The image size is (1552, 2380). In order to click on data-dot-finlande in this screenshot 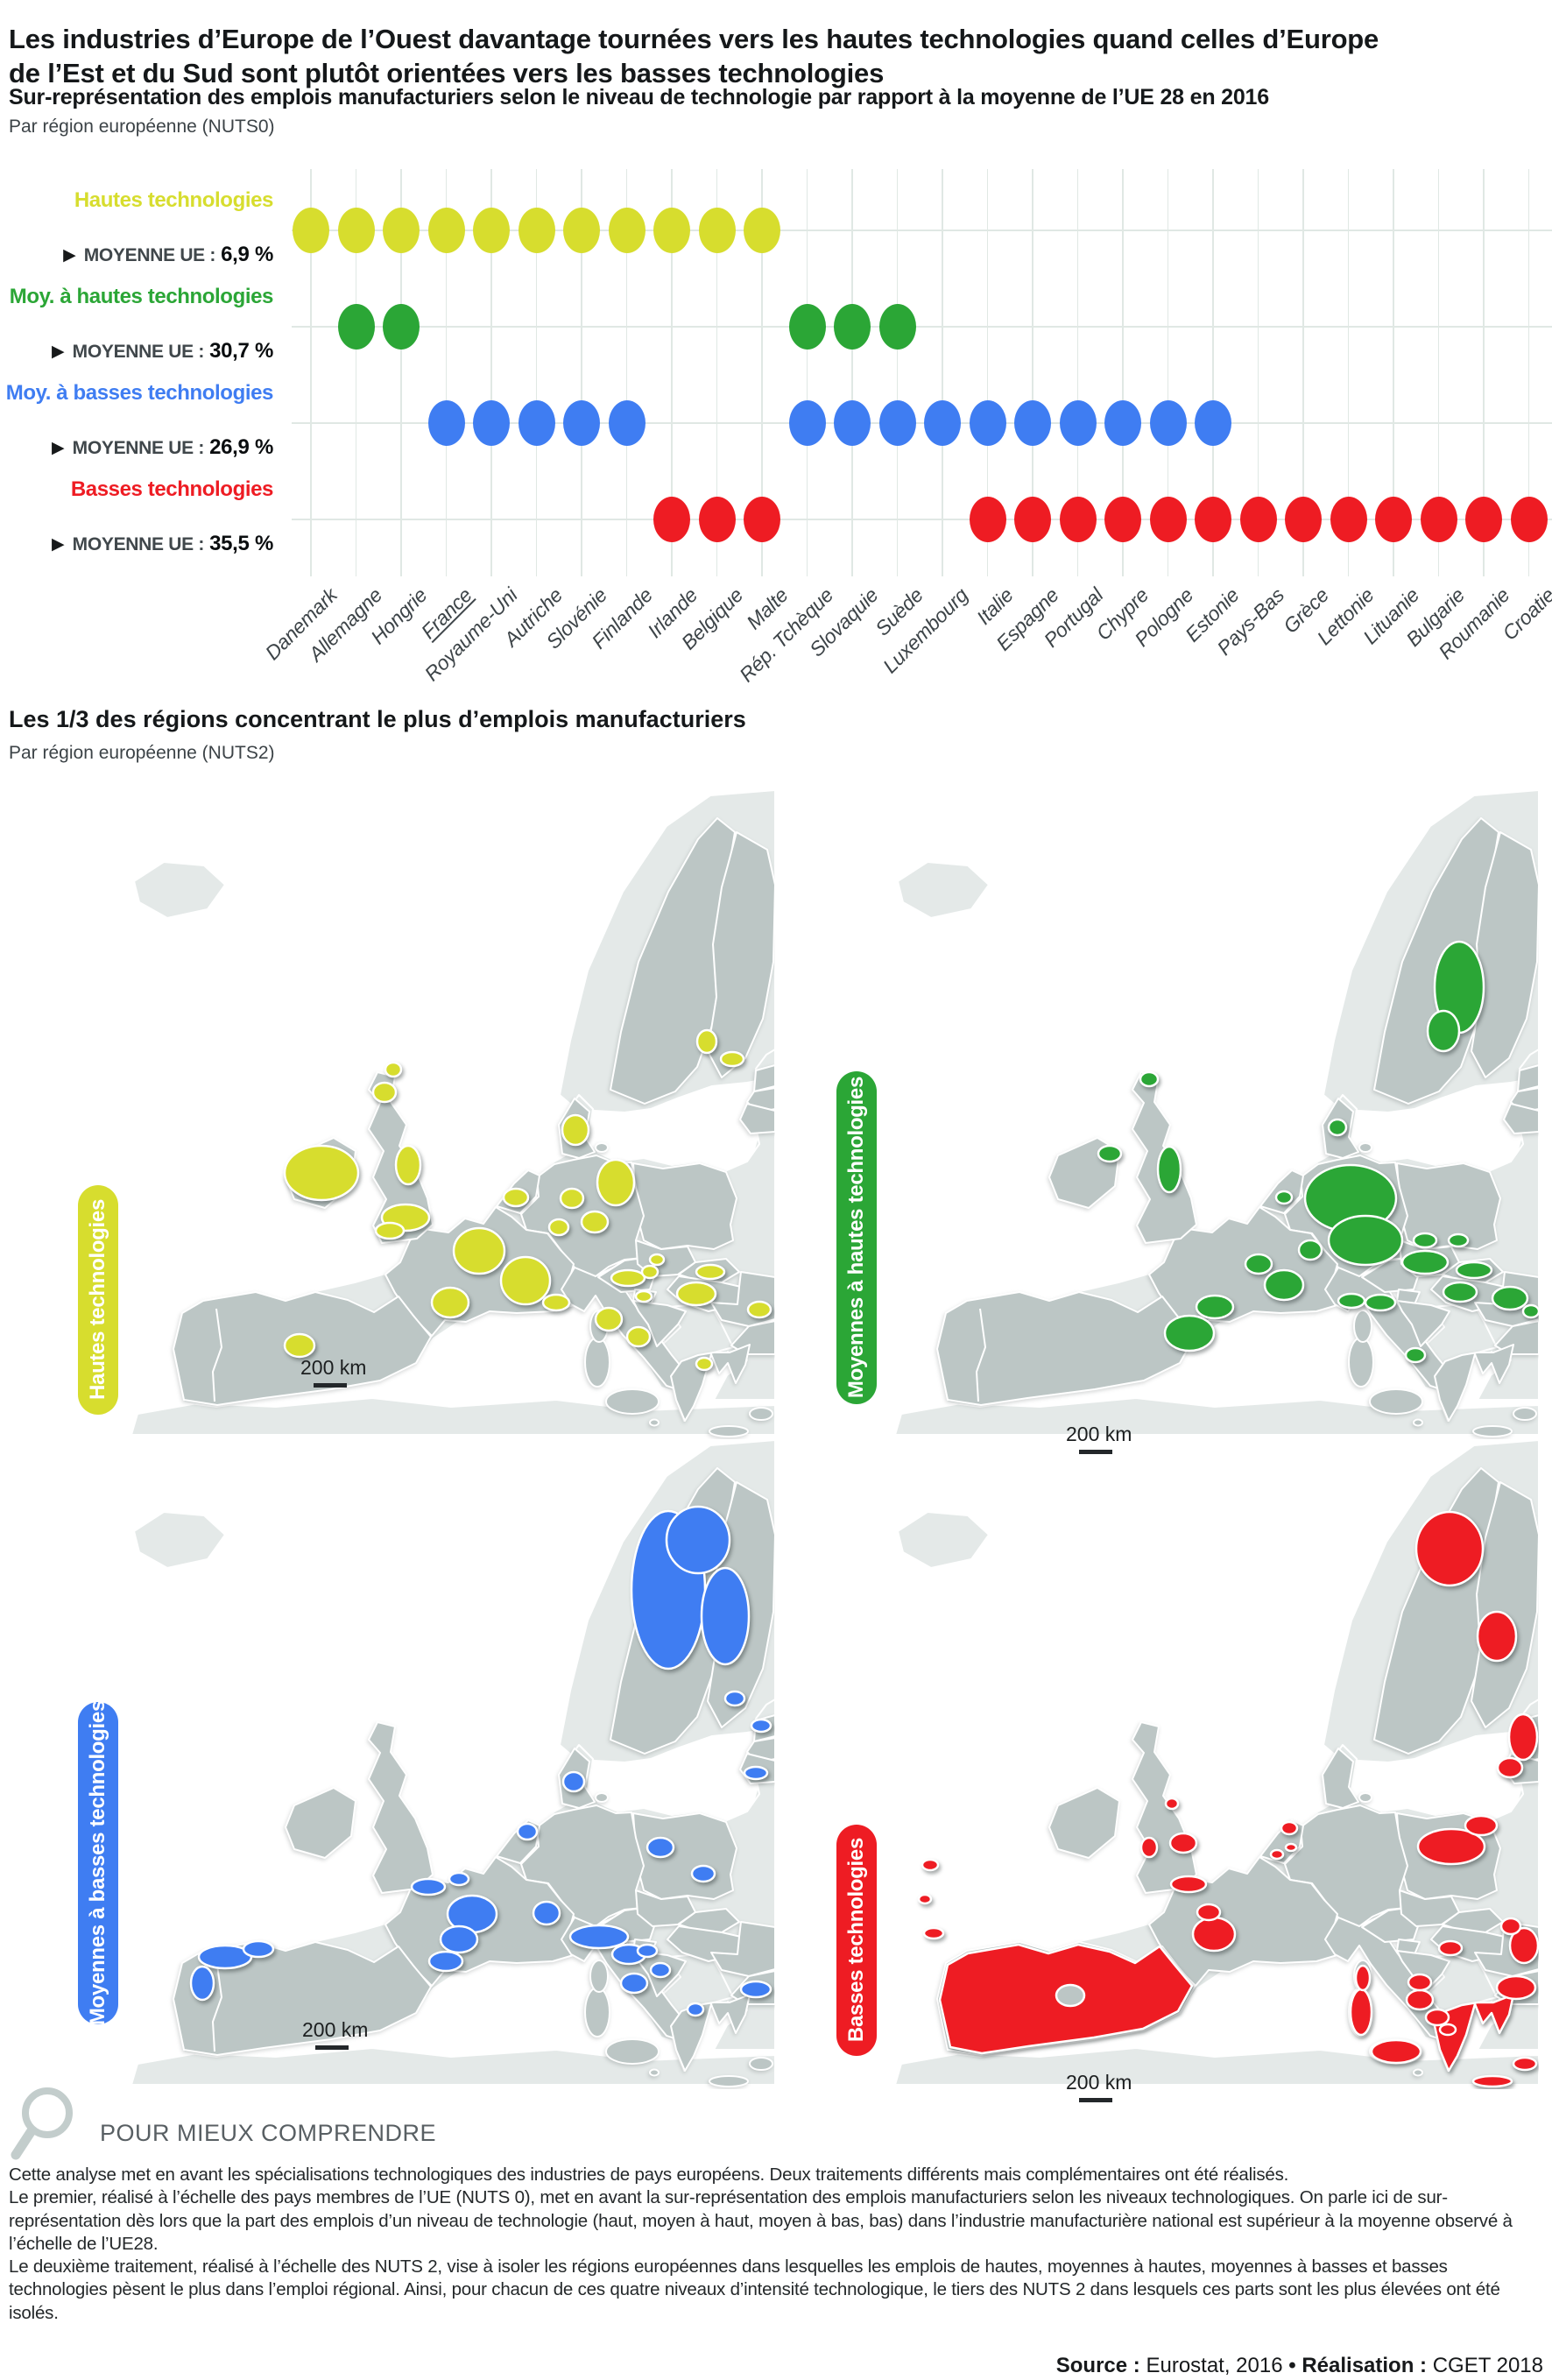, I will do `click(626, 423)`.